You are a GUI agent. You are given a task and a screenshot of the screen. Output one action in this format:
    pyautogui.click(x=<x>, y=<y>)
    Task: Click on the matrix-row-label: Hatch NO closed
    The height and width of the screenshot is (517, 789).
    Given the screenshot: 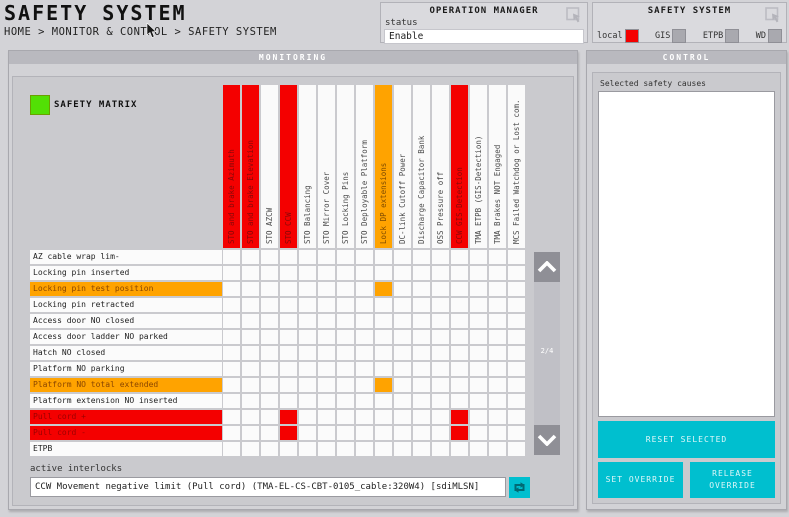 What is the action you would take?
    pyautogui.click(x=126, y=353)
    